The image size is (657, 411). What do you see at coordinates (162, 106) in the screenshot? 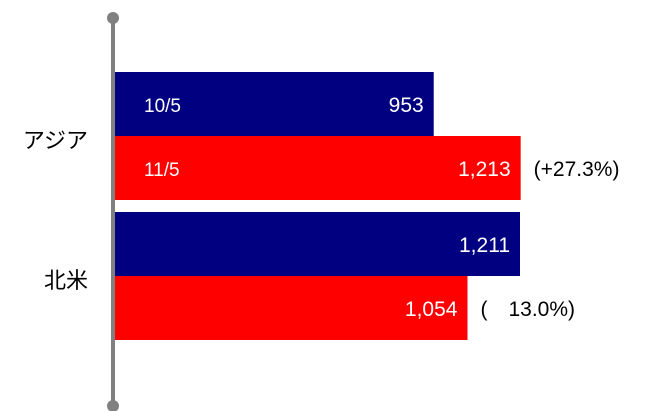
I see `series-label: 10/5` at bounding box center [162, 106].